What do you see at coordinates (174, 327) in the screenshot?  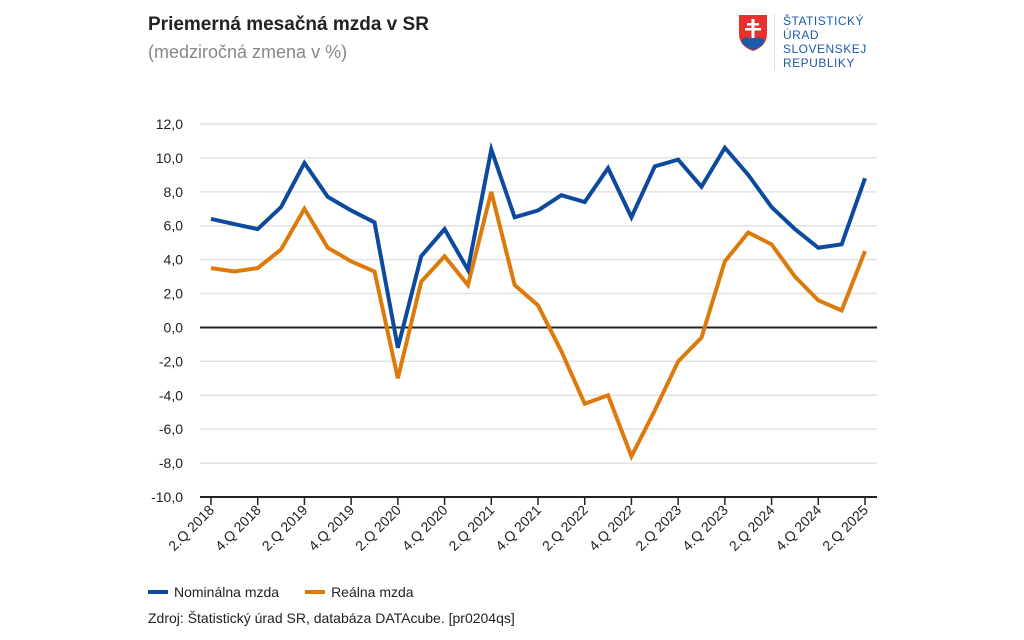 I see `y-tick-label: 0,0` at bounding box center [174, 327].